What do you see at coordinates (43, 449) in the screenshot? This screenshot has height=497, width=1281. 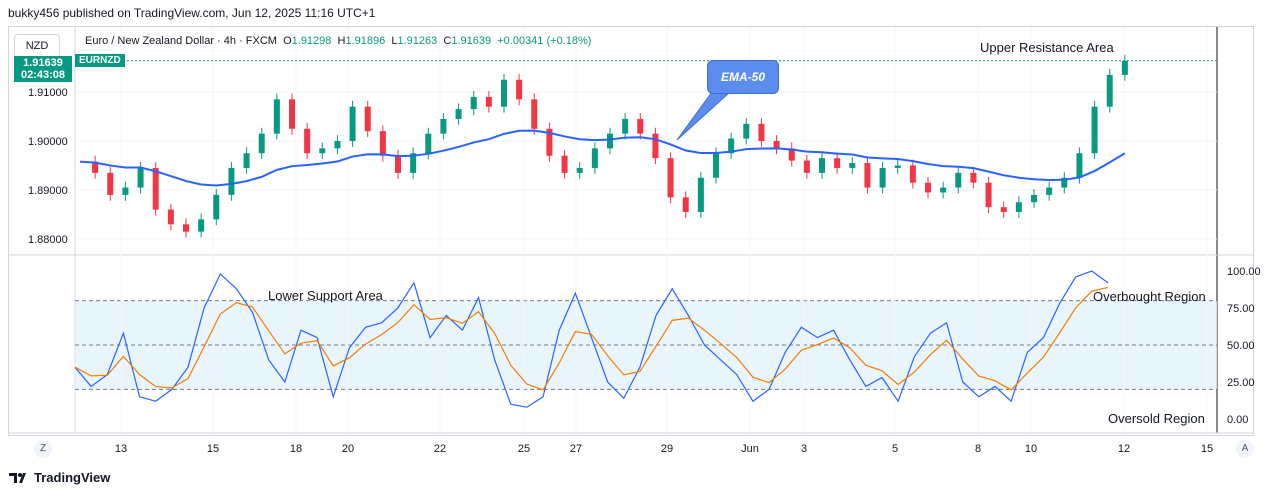 I see `zoom-left-button: Z` at bounding box center [43, 449].